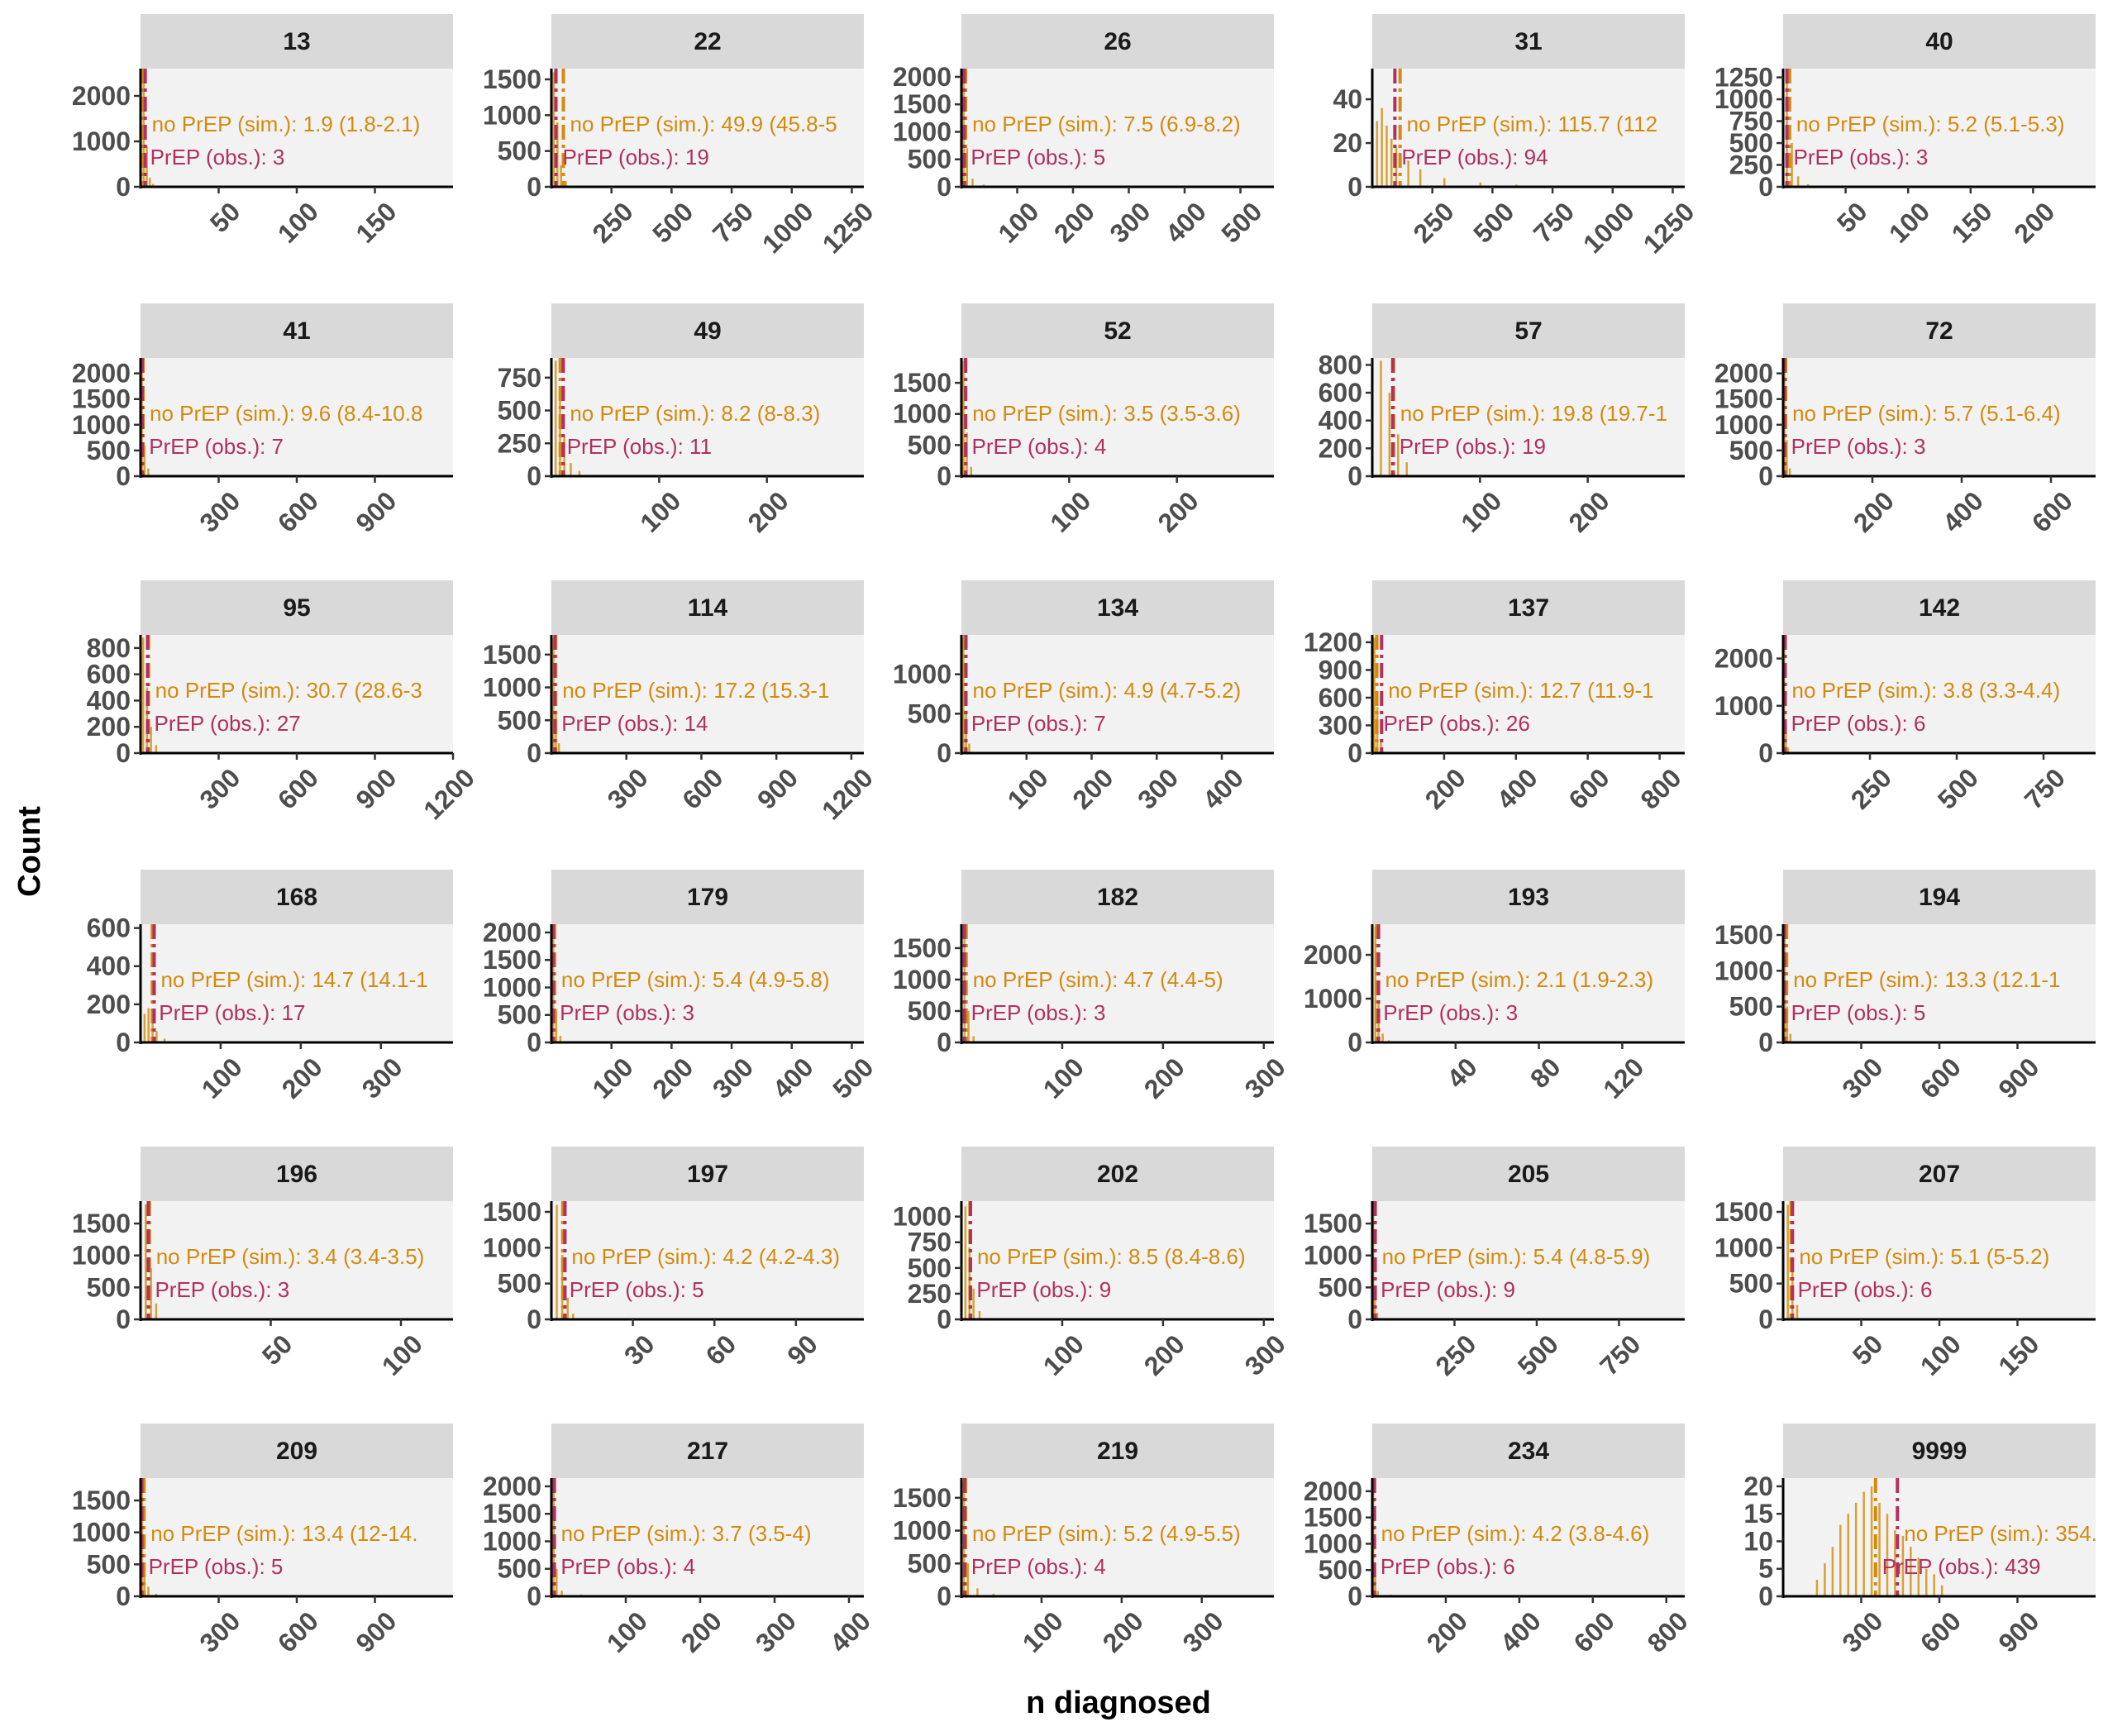 This screenshot has height=1736, width=2108. I want to click on facet-strip-label: 31, so click(1528, 41).